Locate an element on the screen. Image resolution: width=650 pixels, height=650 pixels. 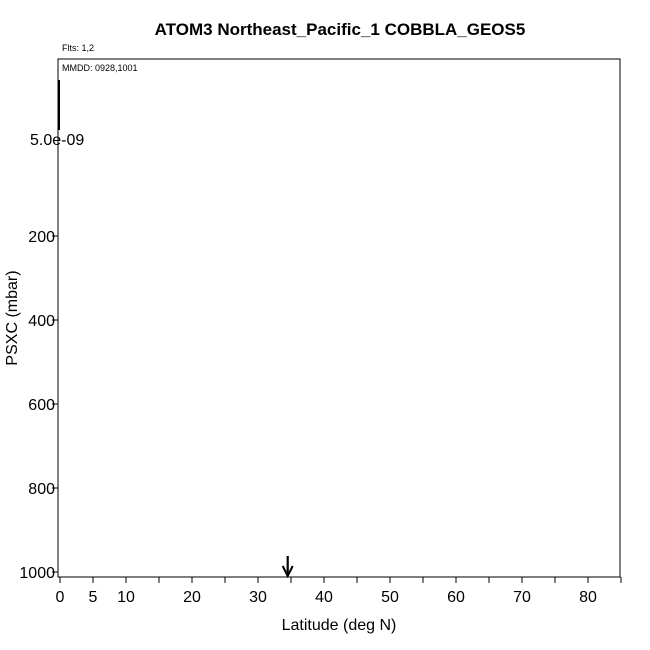
arrow-marker is located at coordinates (287, 567).